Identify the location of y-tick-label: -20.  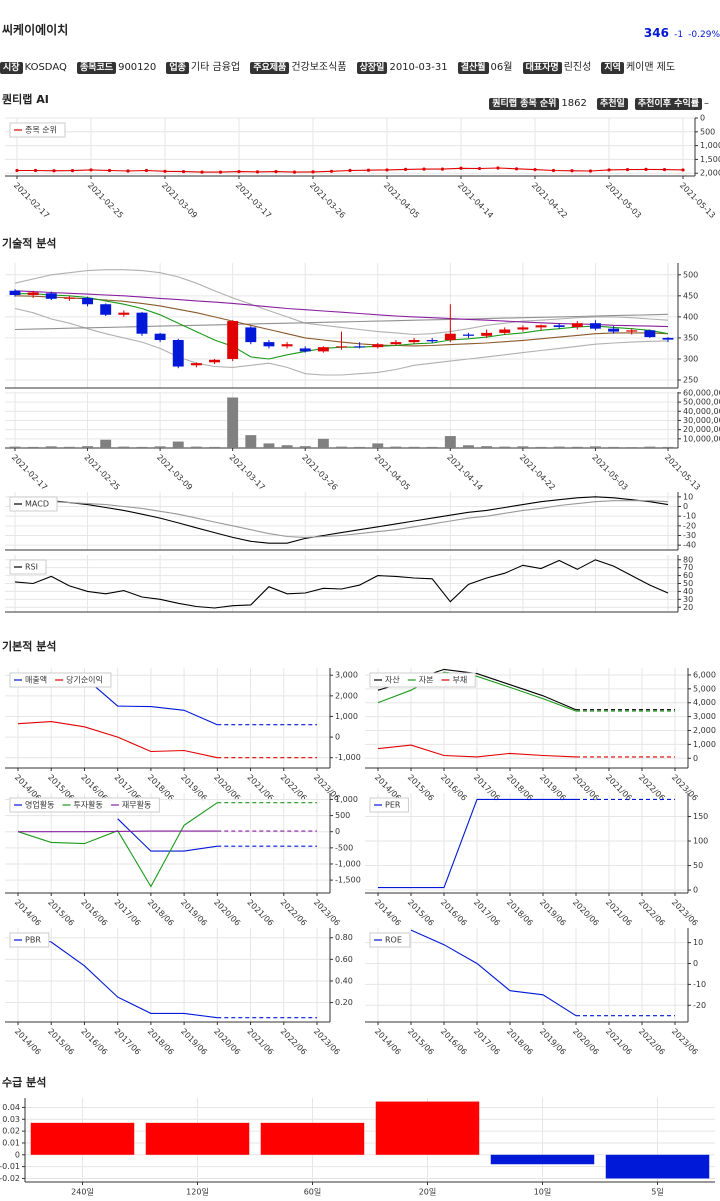
(689, 525).